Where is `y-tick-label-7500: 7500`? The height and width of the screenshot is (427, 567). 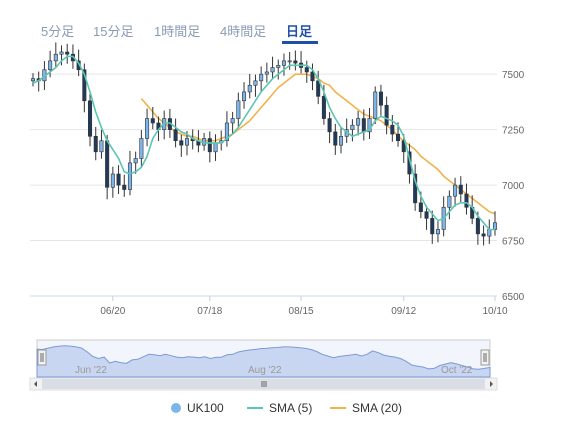
y-tick-label-7500: 7500 is located at coordinates (513, 75).